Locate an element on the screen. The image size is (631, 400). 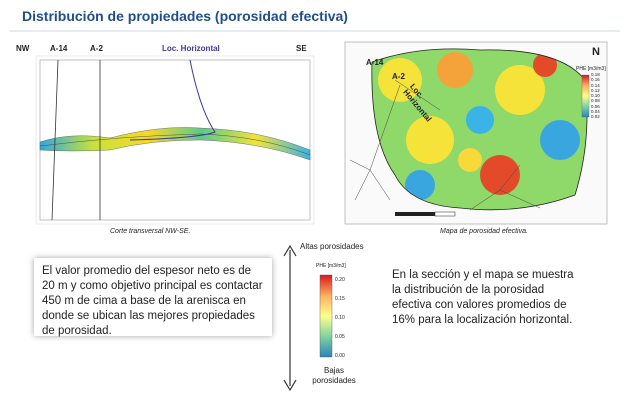
map-well: A-14 is located at coordinates (375, 62).